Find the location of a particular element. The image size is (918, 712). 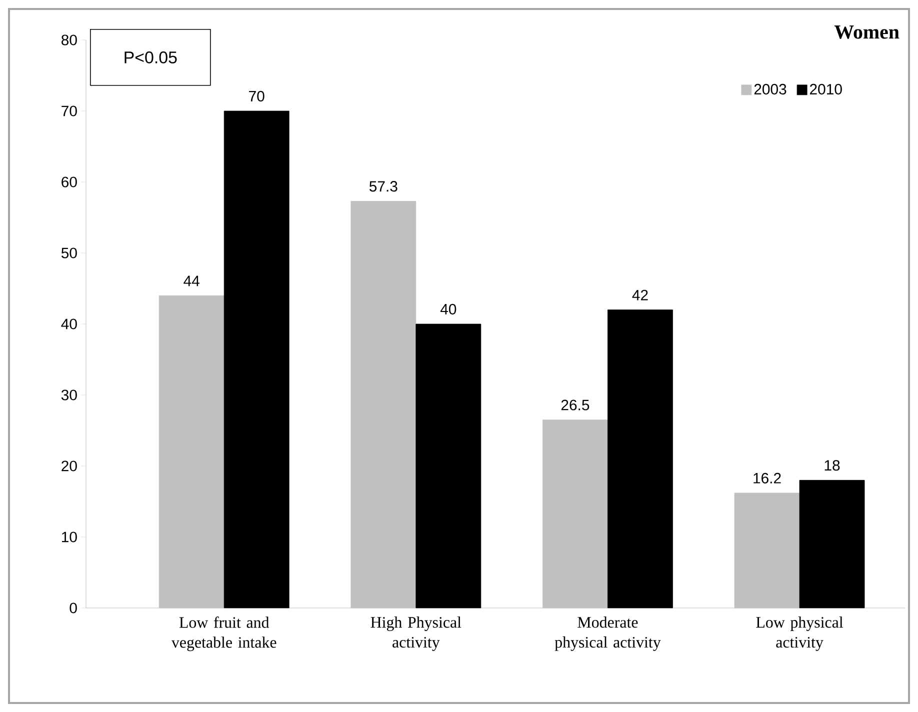

data-label: 40 is located at coordinates (448, 309).